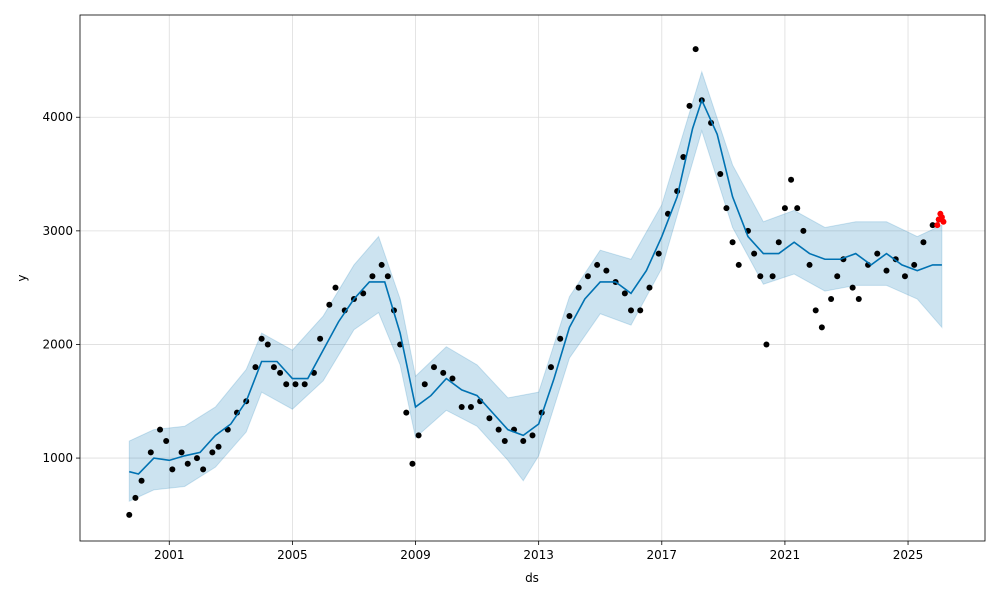  I want to click on x-tick-label: 2005, so click(292, 555).